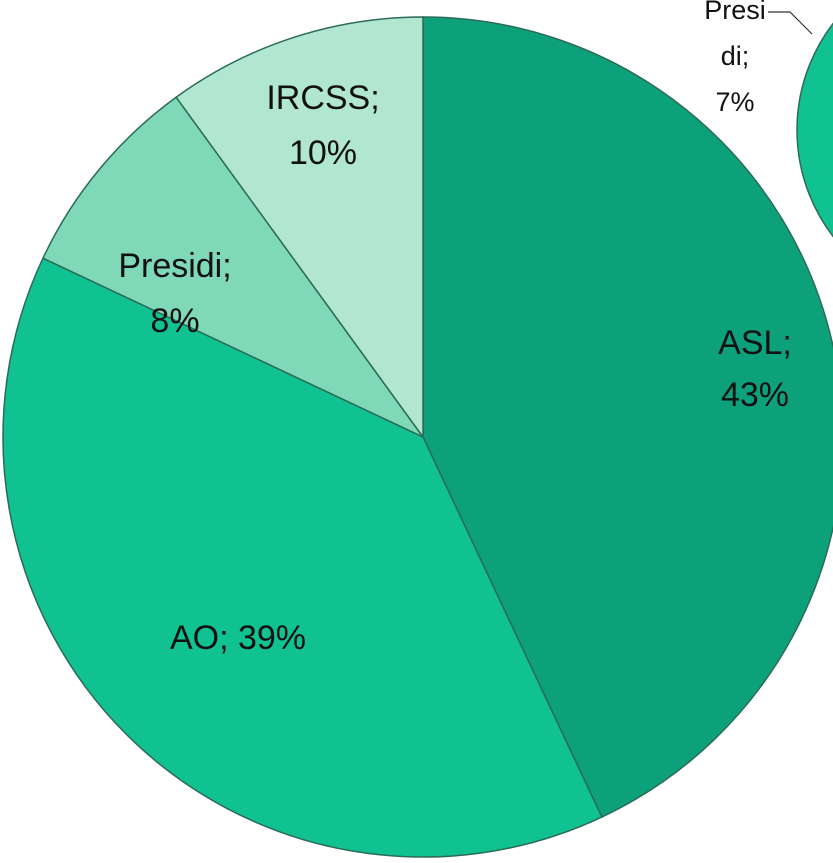 This screenshot has height=863, width=833. I want to click on data-label-line: IRCSS;, so click(322, 98).